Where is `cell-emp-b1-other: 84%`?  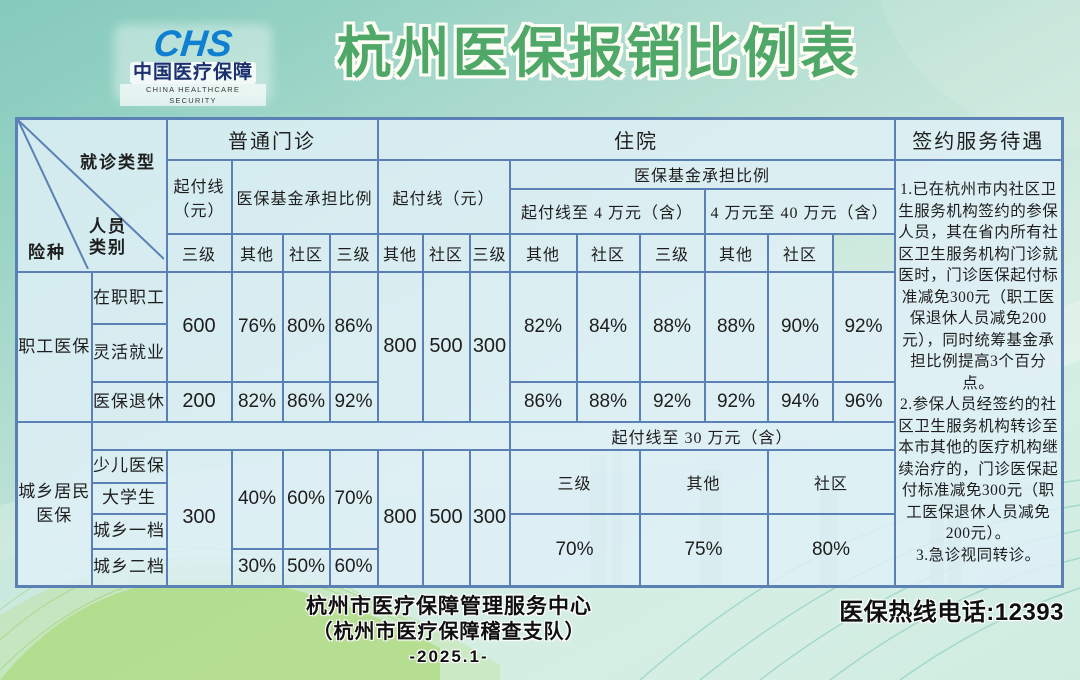 cell-emp-b1-other: 84% is located at coordinates (608, 326).